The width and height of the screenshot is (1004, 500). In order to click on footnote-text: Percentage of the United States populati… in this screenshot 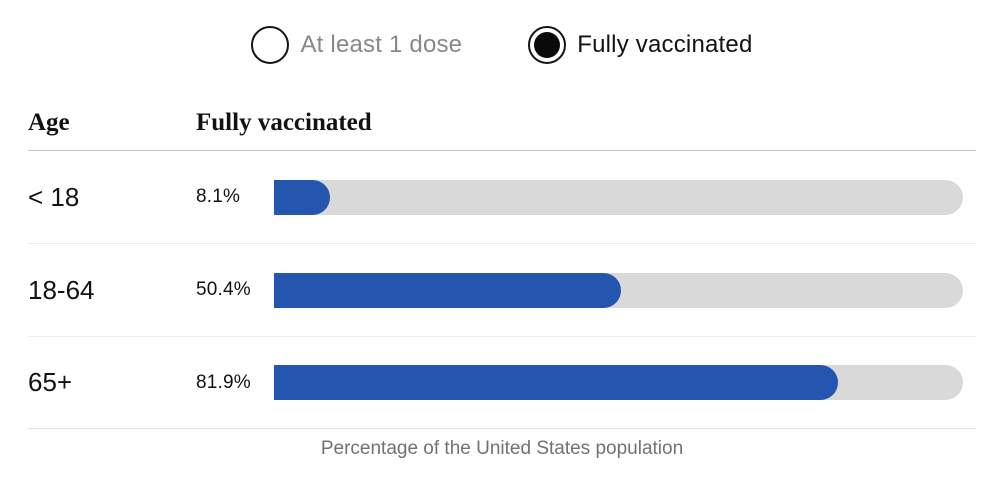, I will do `click(502, 448)`.